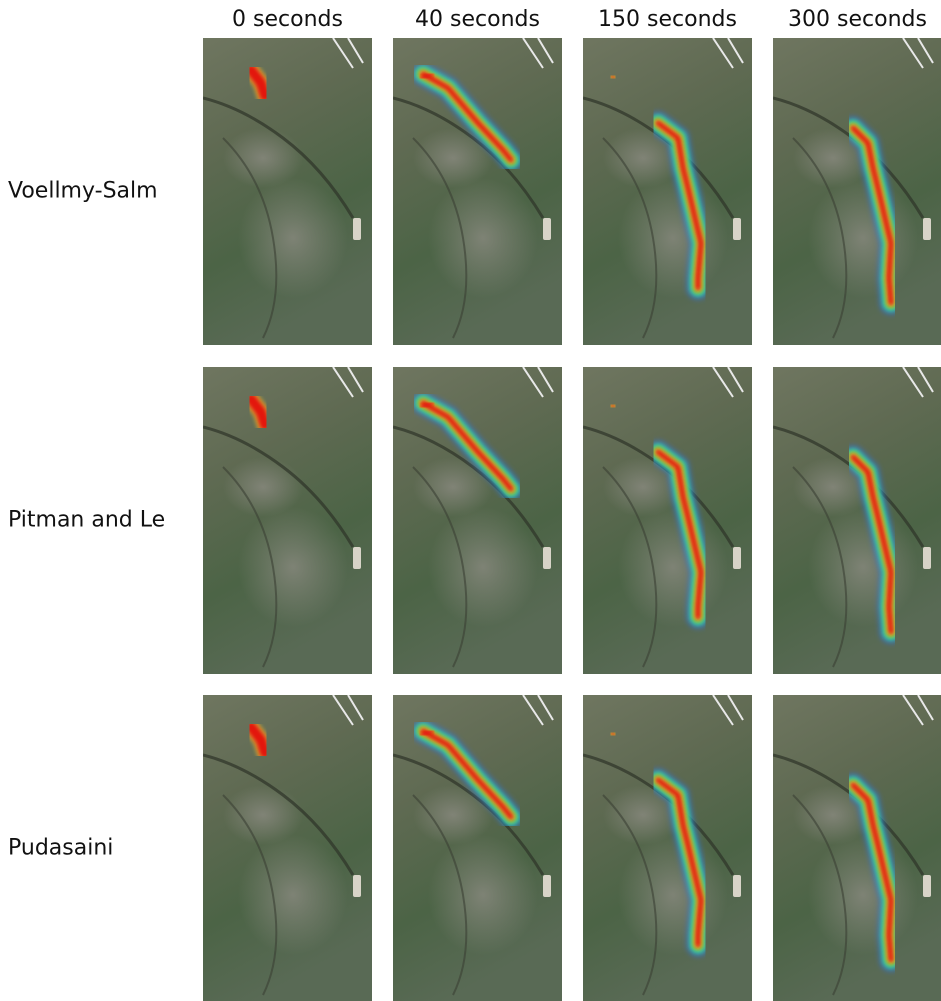  What do you see at coordinates (477, 19) in the screenshot?
I see `column-header: 40 seconds` at bounding box center [477, 19].